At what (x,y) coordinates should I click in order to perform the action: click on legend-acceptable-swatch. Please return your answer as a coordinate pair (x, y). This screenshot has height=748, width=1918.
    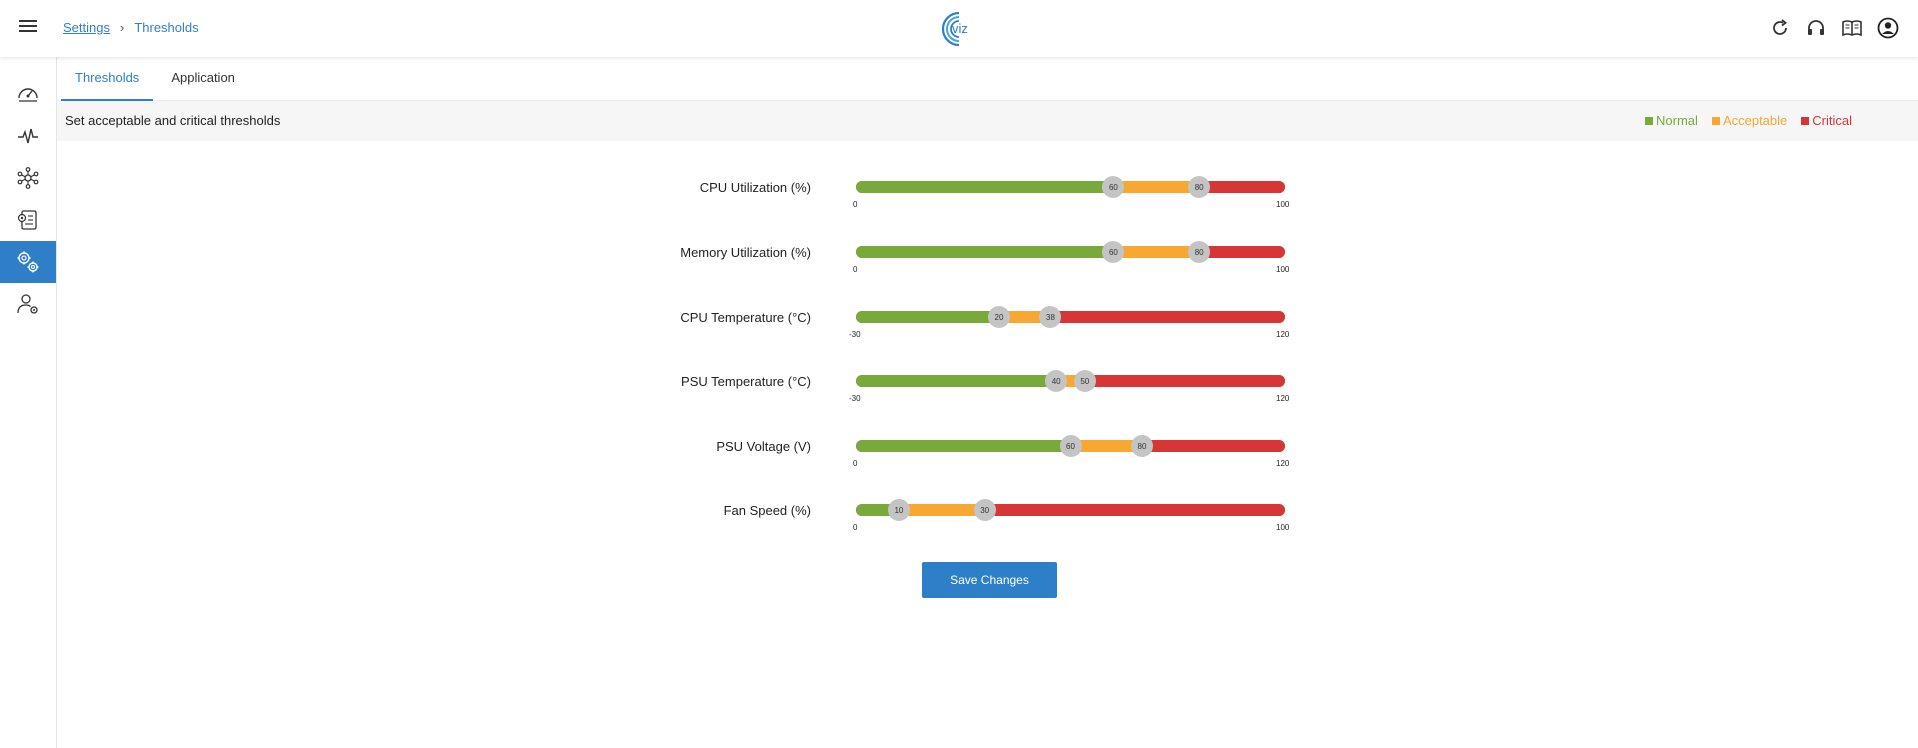
    Looking at the image, I should click on (1715, 120).